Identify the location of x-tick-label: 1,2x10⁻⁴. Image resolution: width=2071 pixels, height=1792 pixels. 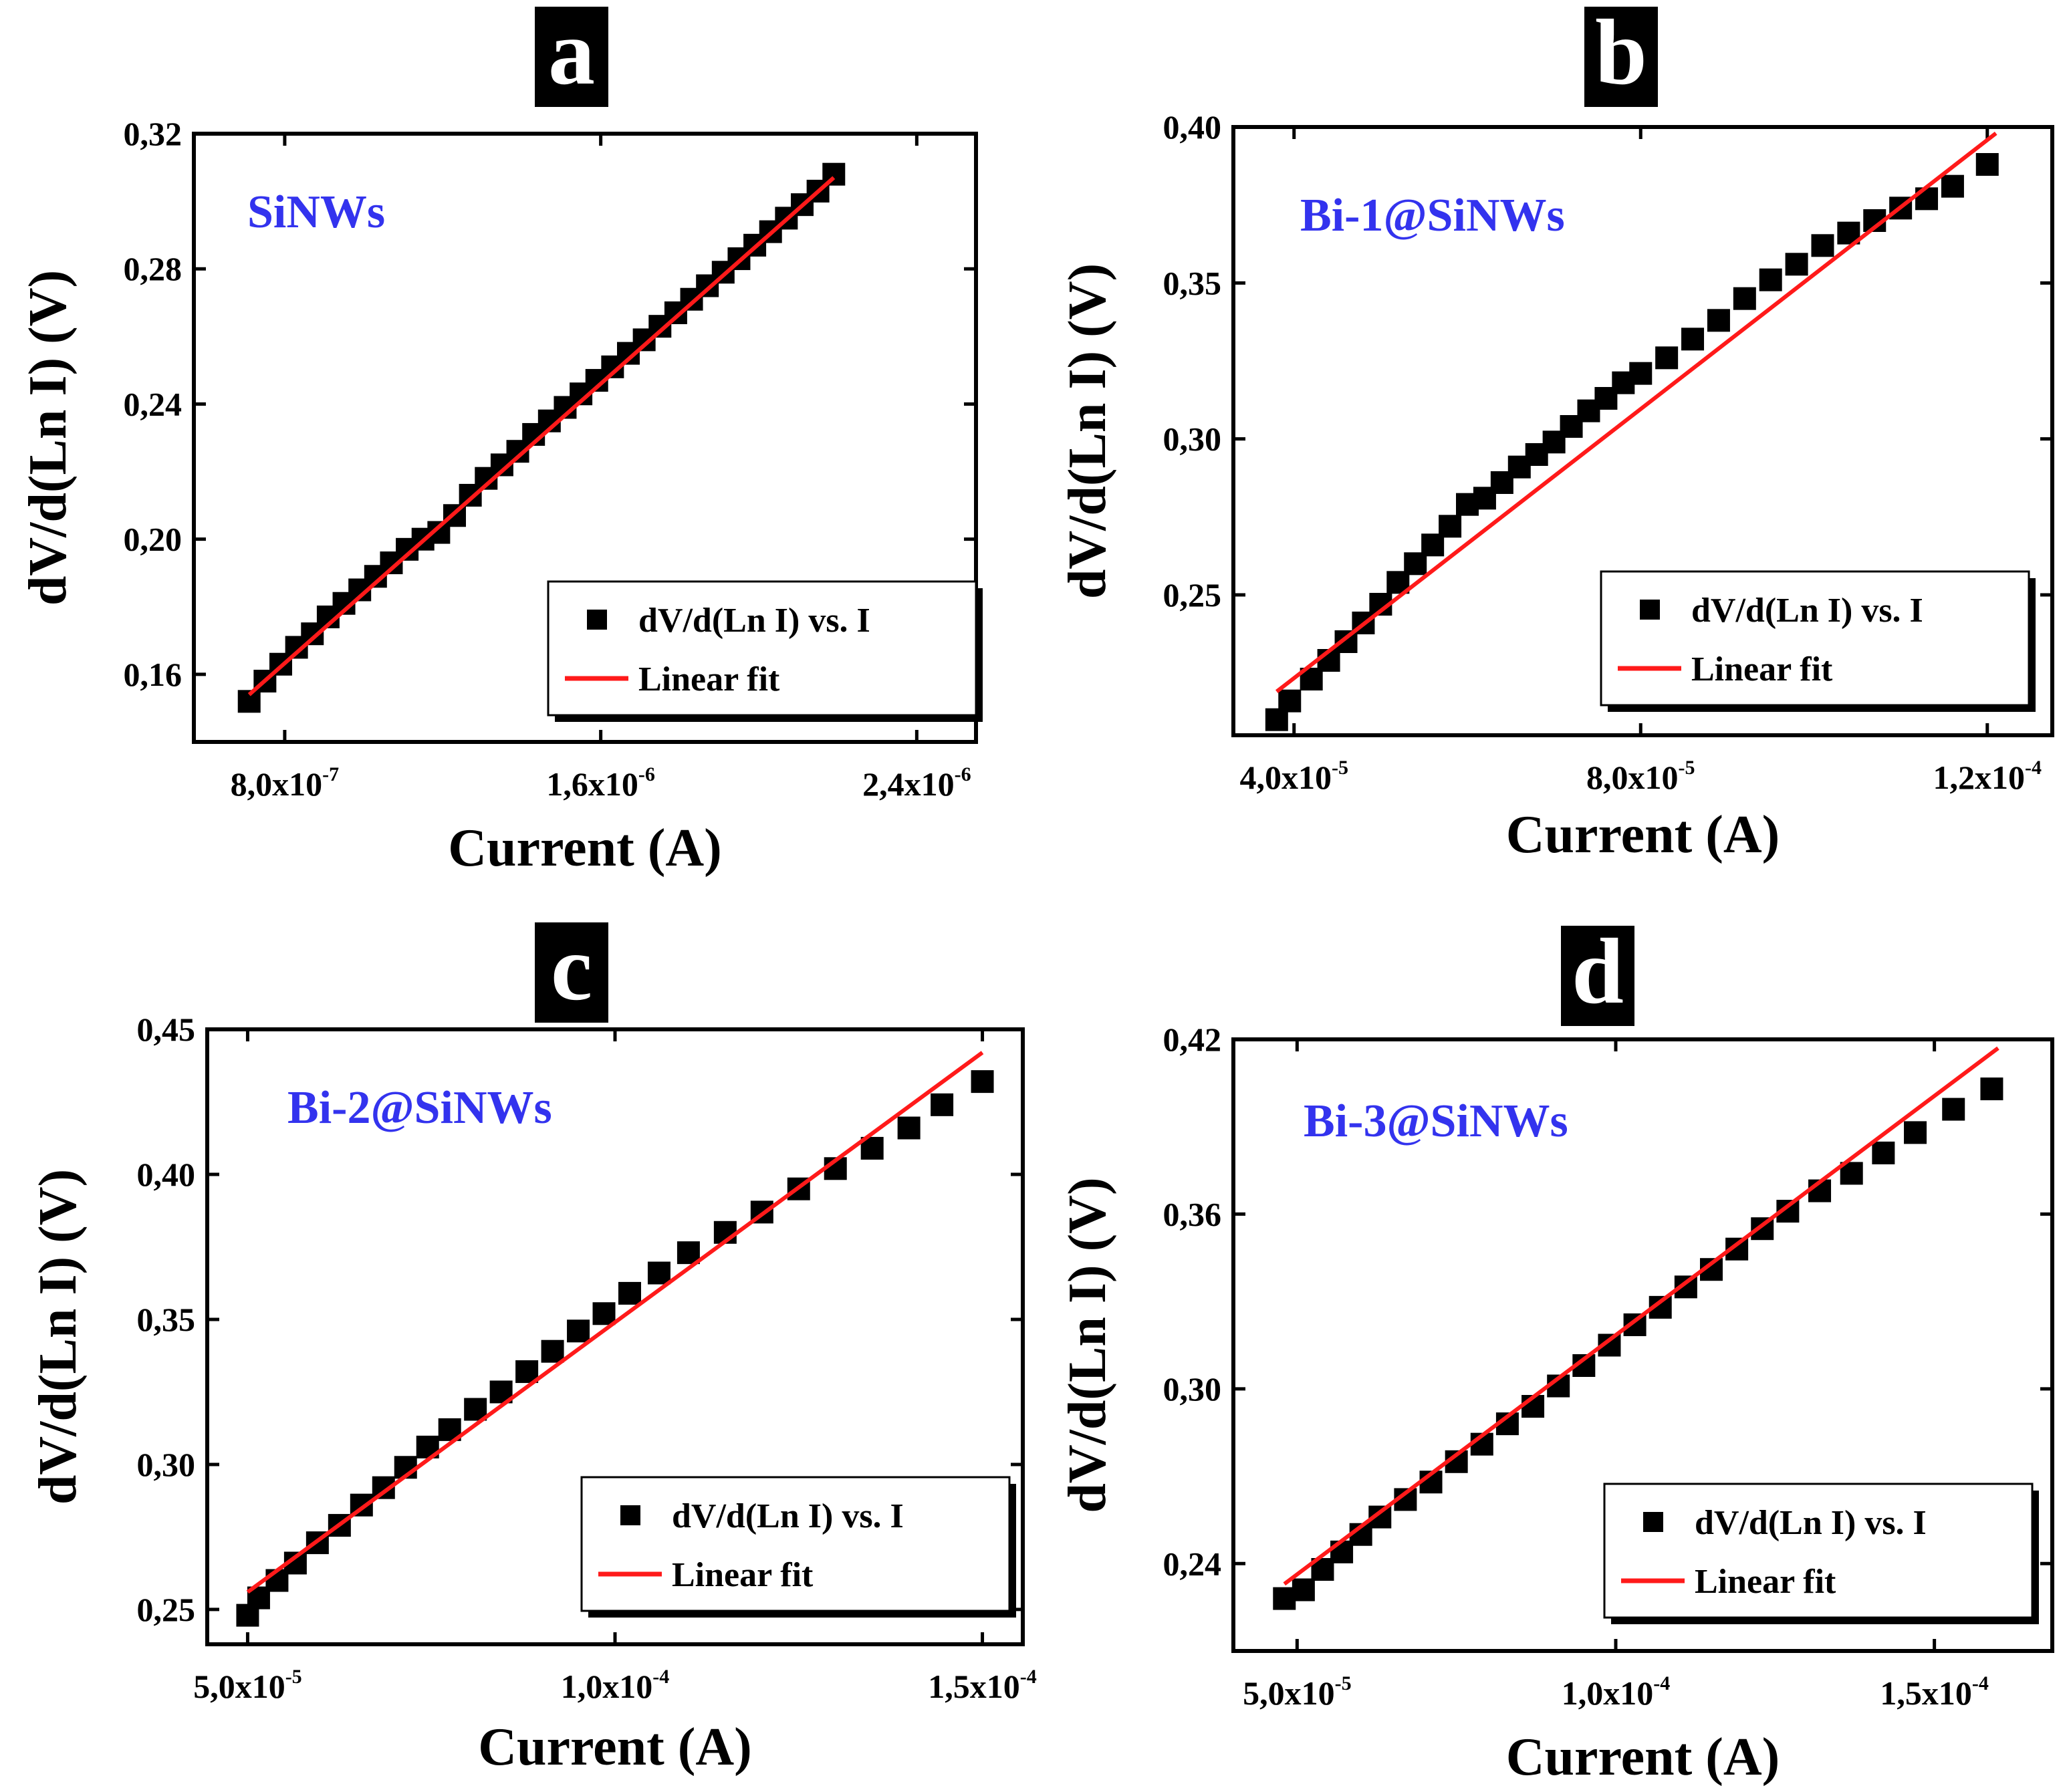
(1988, 776).